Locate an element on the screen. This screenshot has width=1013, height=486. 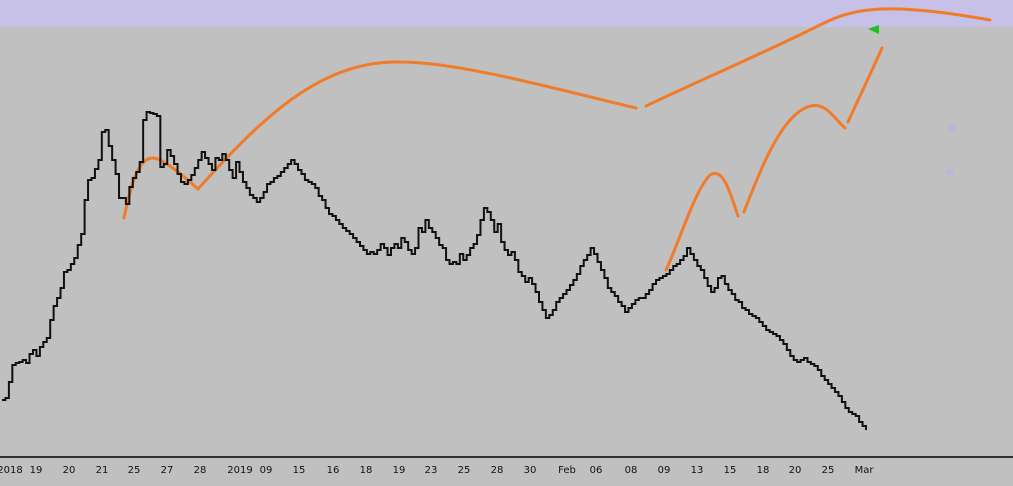
x-tick-label: 27 is located at coordinates (167, 470).